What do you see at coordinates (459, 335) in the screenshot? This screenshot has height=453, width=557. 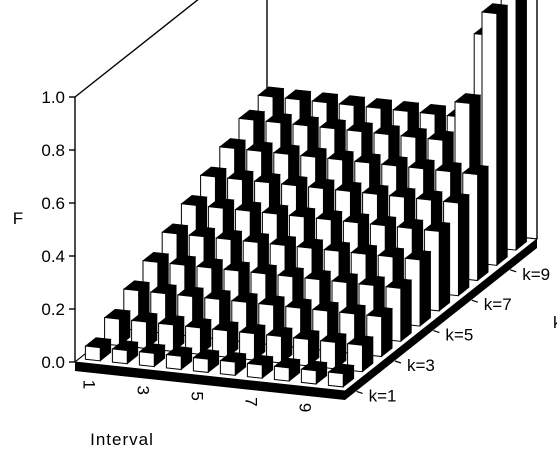 I see `z-tick-label: k=5` at bounding box center [459, 335].